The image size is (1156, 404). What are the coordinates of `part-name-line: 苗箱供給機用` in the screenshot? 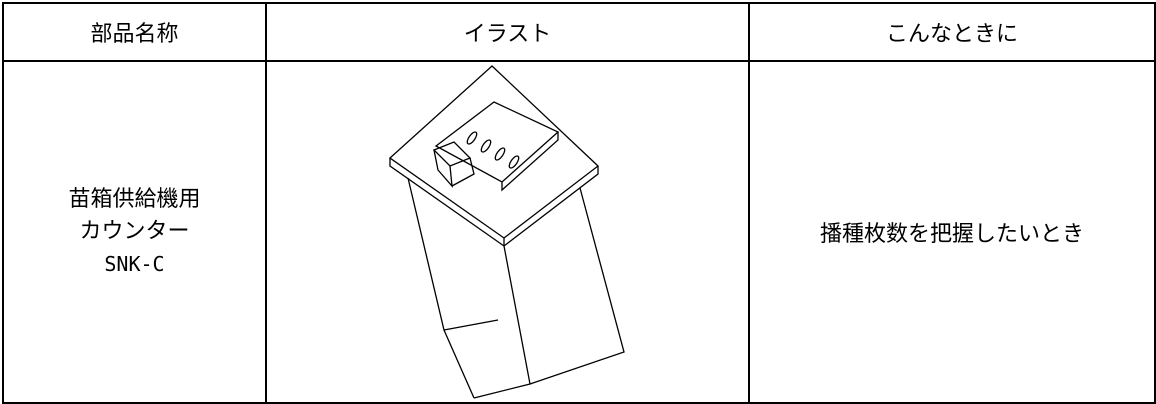 It's located at (134, 199).